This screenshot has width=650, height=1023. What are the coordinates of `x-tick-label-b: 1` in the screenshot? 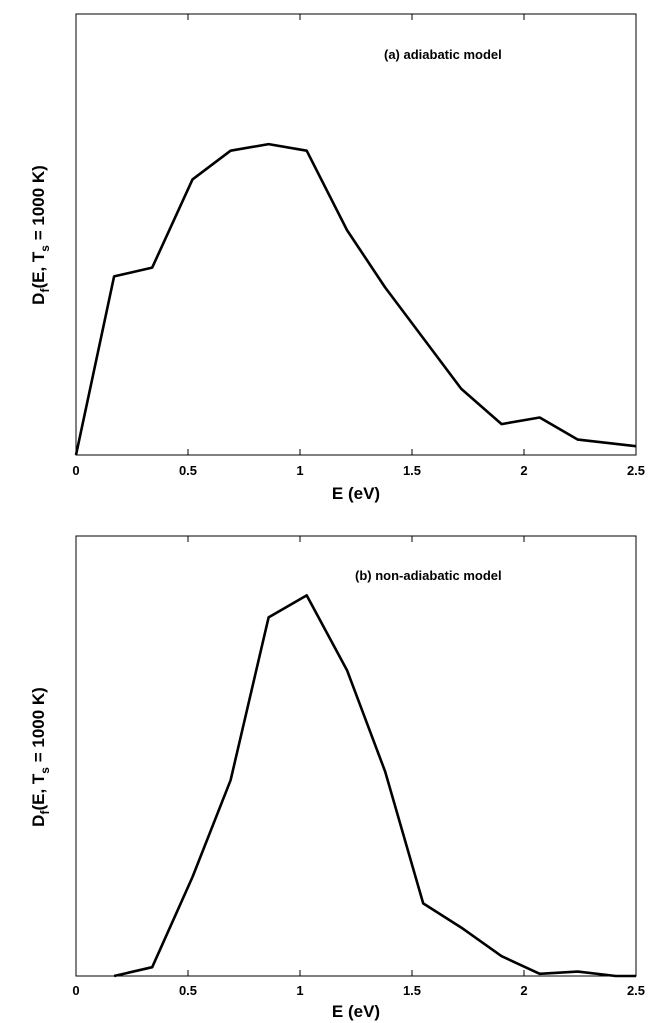 It's located at (299, 990).